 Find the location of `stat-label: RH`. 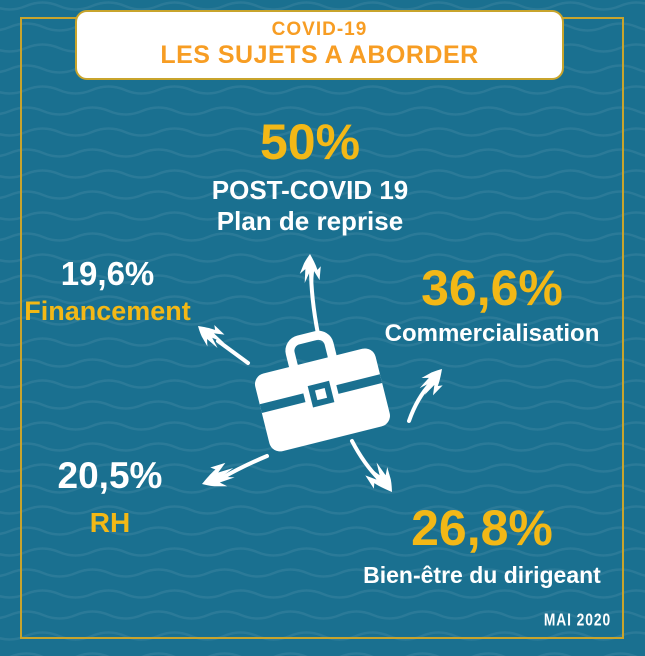

stat-label: RH is located at coordinates (110, 522).